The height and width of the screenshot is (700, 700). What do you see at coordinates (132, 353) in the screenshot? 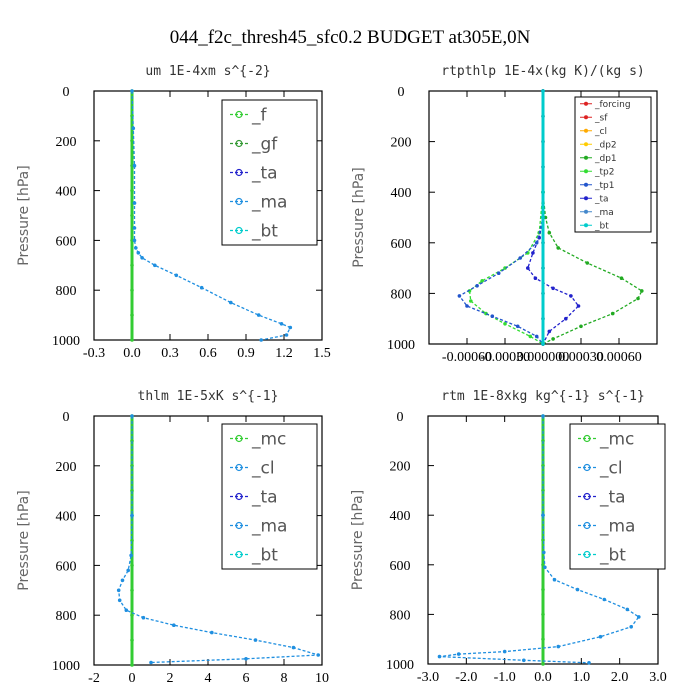
I see `x-tick-label: 0.0` at bounding box center [132, 353].